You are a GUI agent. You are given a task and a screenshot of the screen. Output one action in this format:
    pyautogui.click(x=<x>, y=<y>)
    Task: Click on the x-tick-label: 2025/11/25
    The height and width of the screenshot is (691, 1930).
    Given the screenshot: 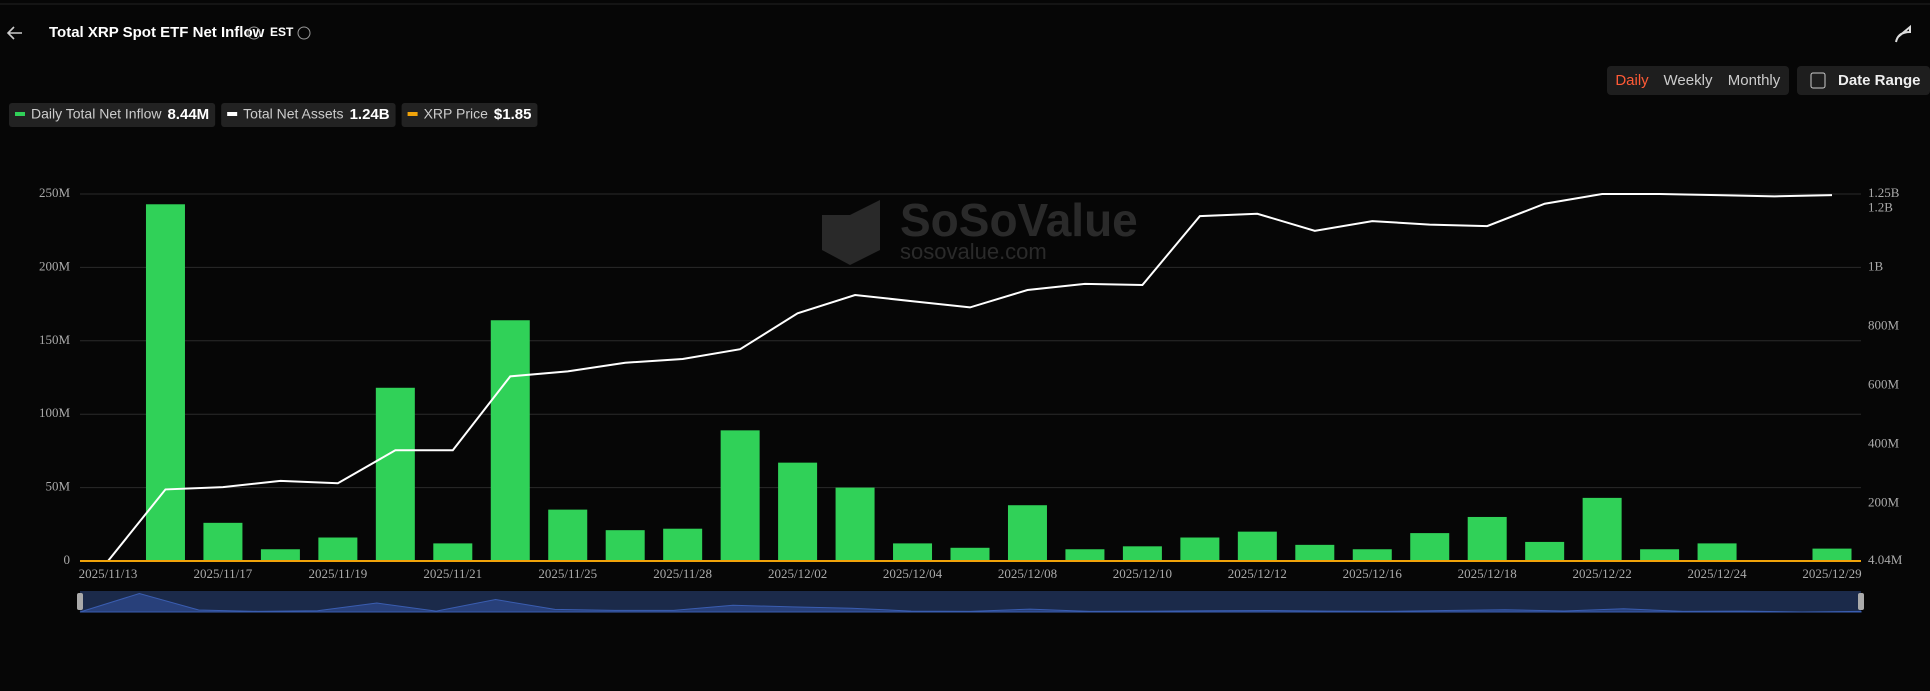 What is the action you would take?
    pyautogui.click(x=567, y=573)
    